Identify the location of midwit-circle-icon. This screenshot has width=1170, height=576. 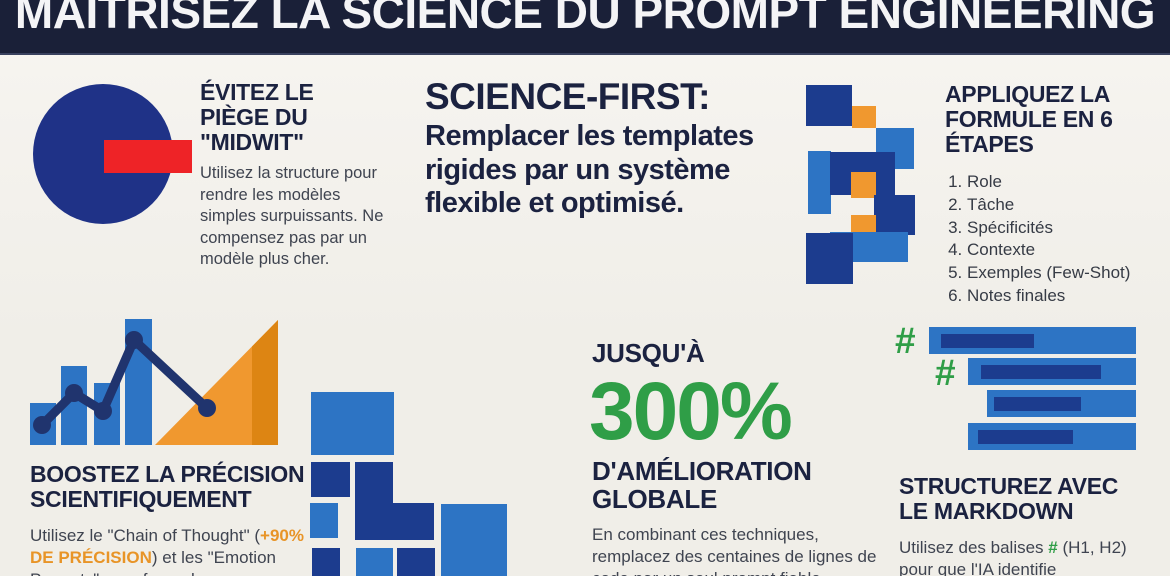
(113, 154).